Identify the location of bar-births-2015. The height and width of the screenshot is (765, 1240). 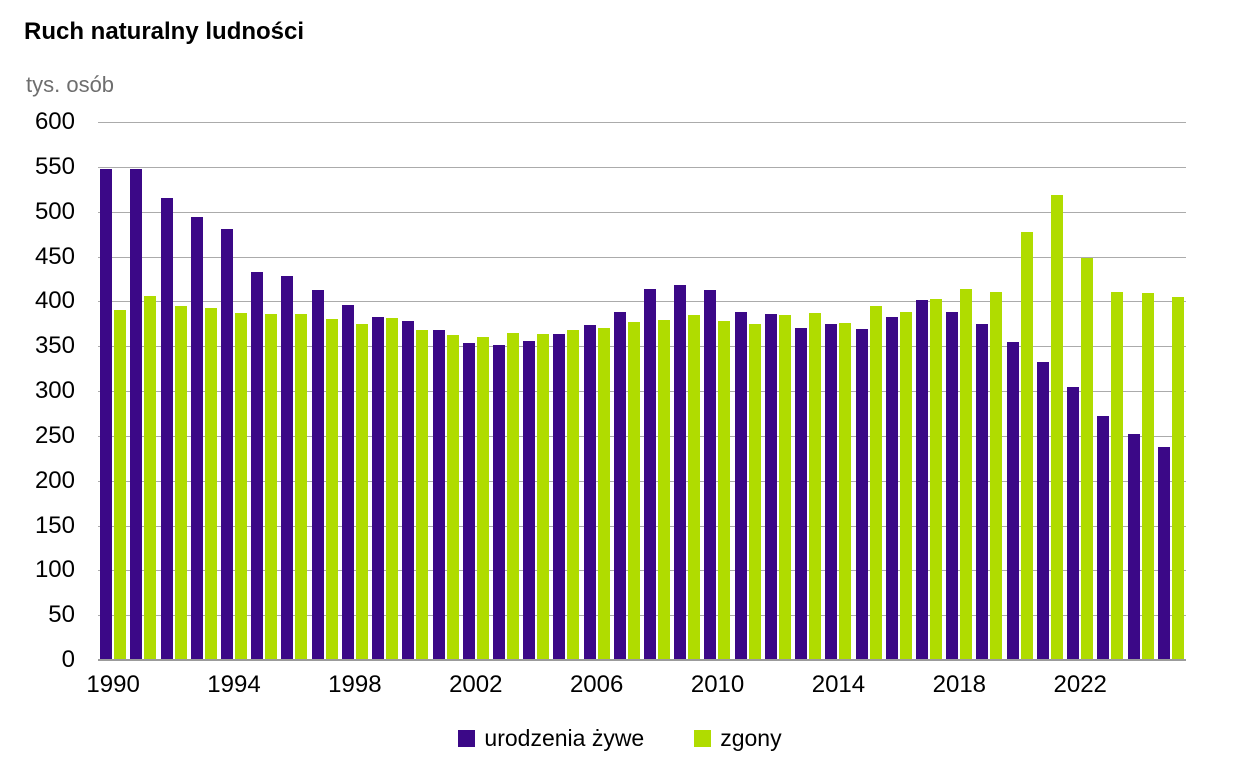
(861, 494).